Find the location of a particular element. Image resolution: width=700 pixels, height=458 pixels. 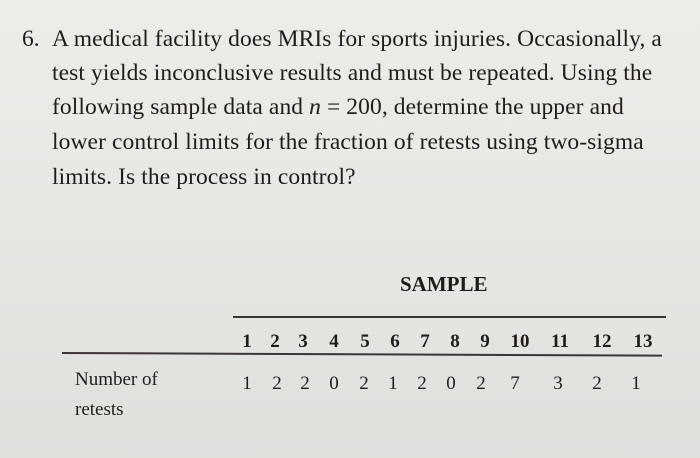

sample-header: 12 is located at coordinates (602, 341).